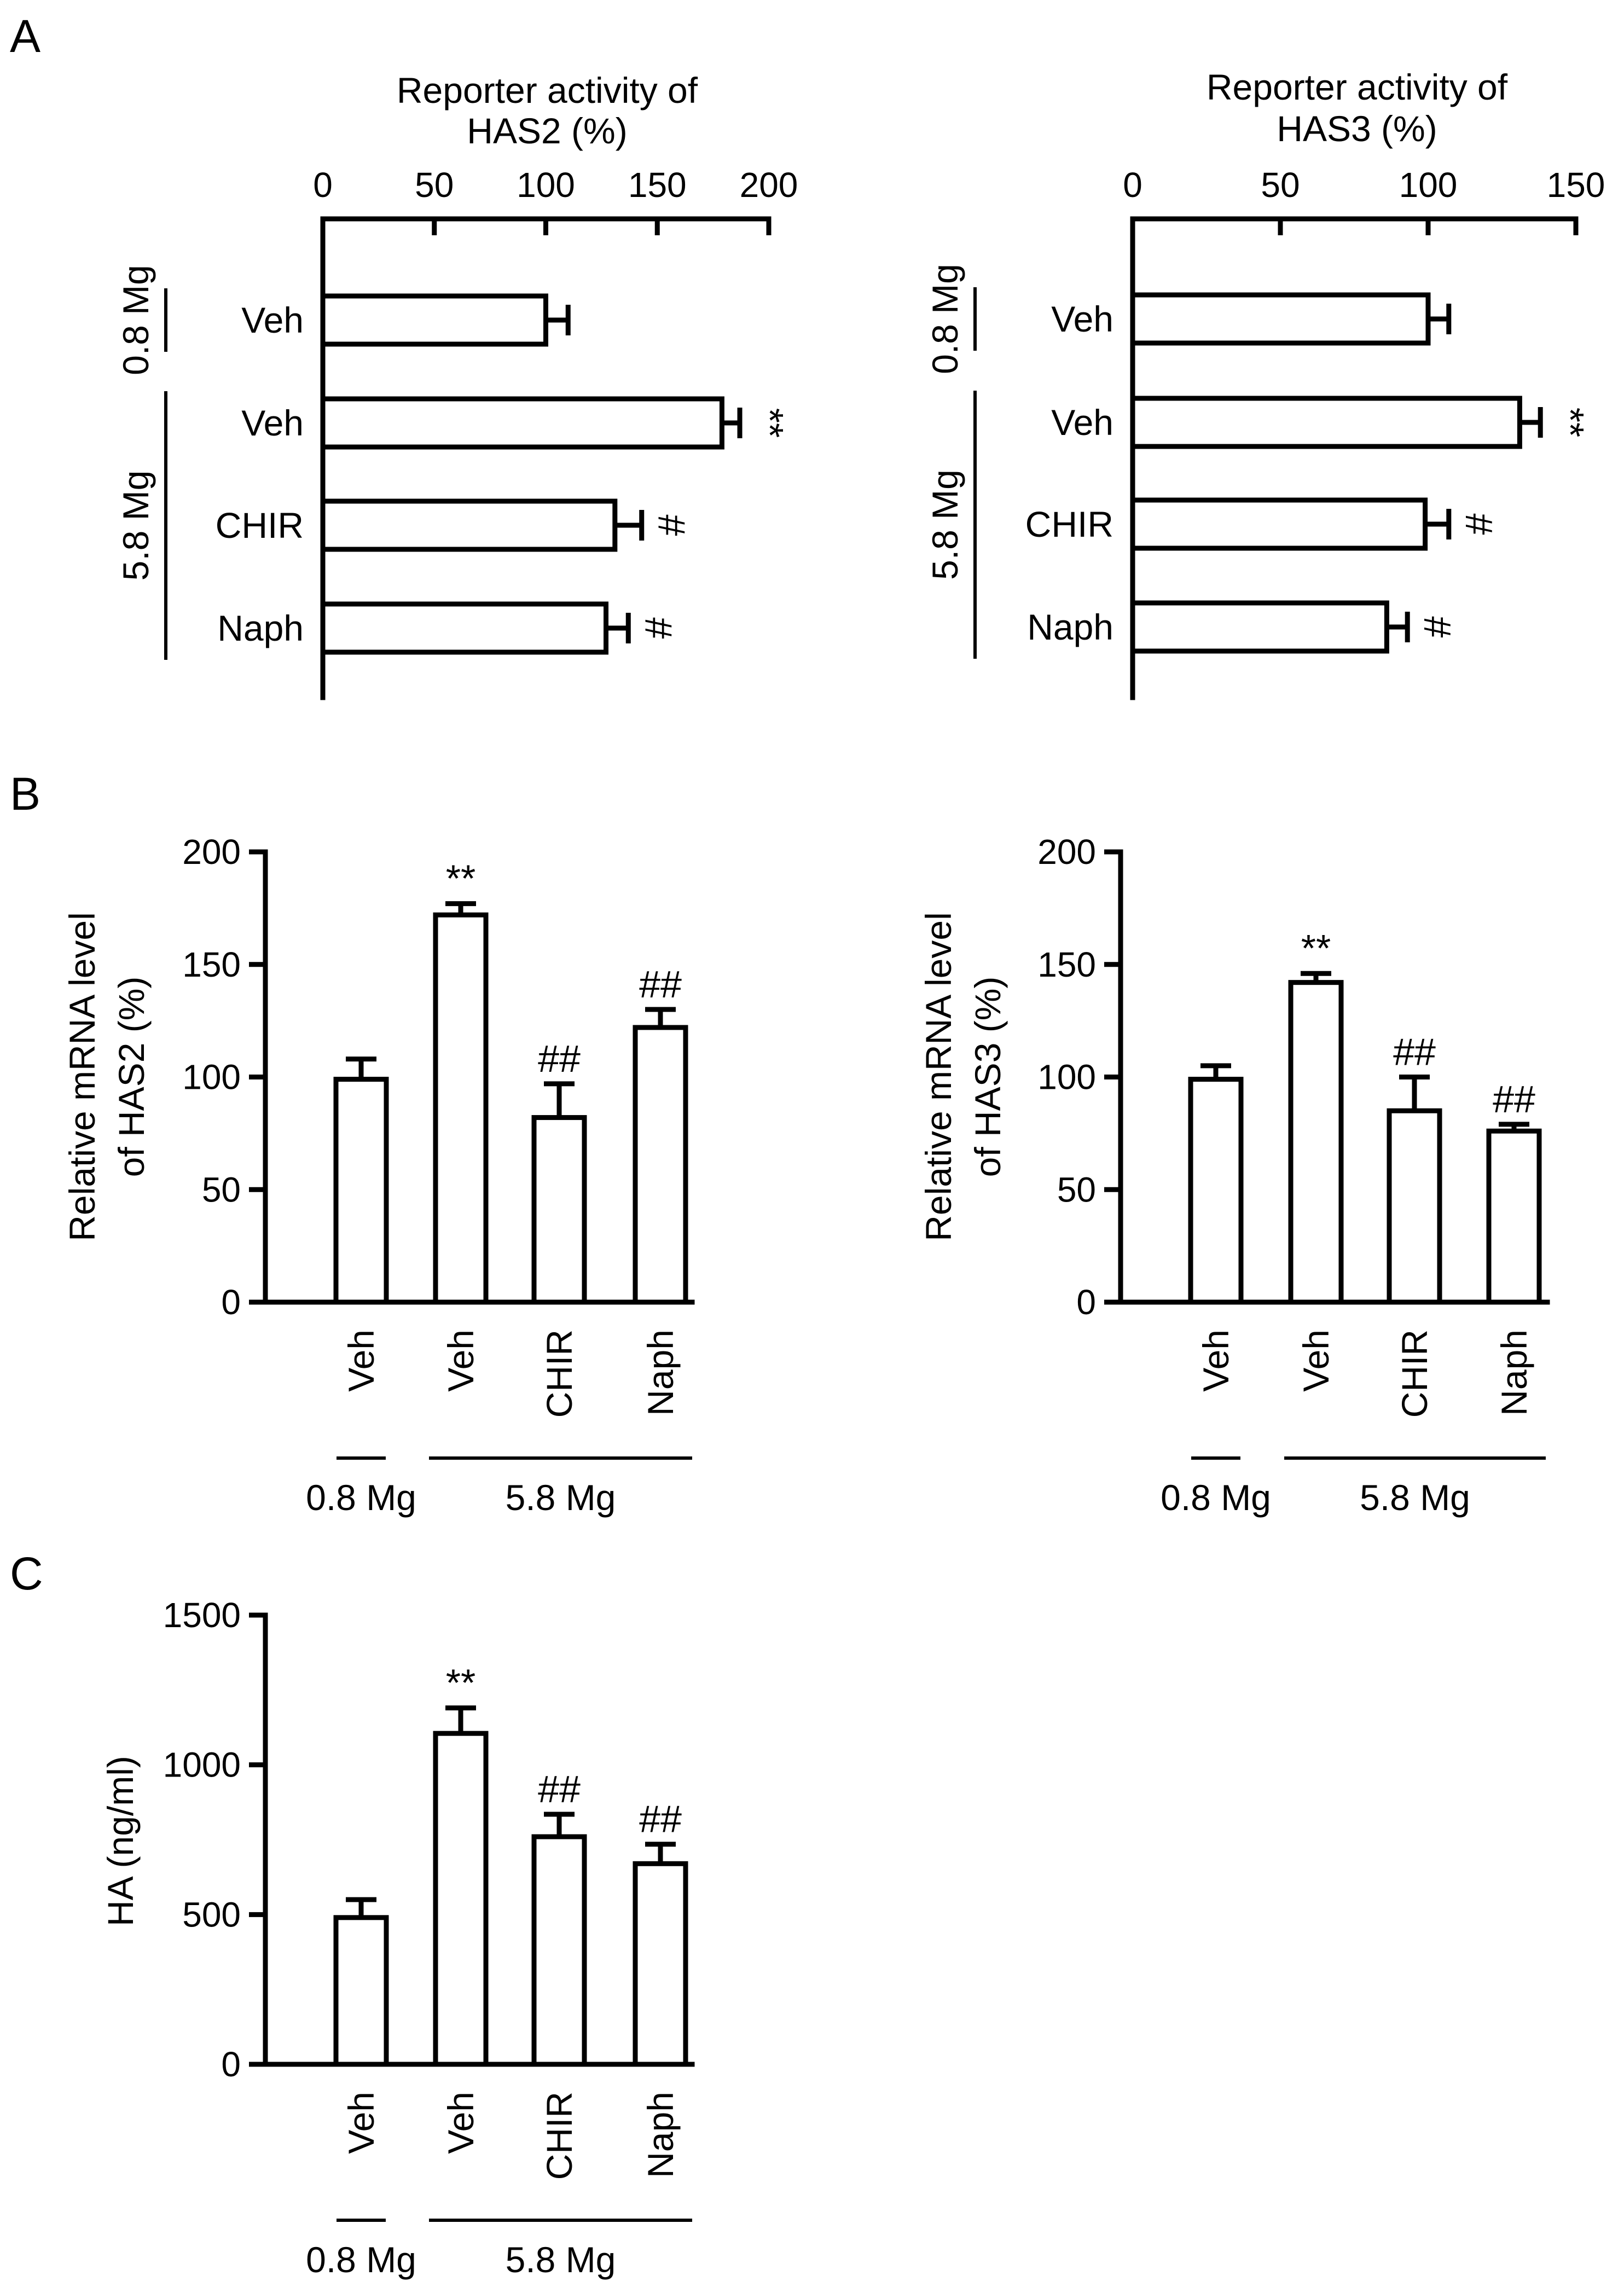 The image size is (1624, 2293). I want to click on chart-title-line: HAS3 (%), so click(1357, 128).